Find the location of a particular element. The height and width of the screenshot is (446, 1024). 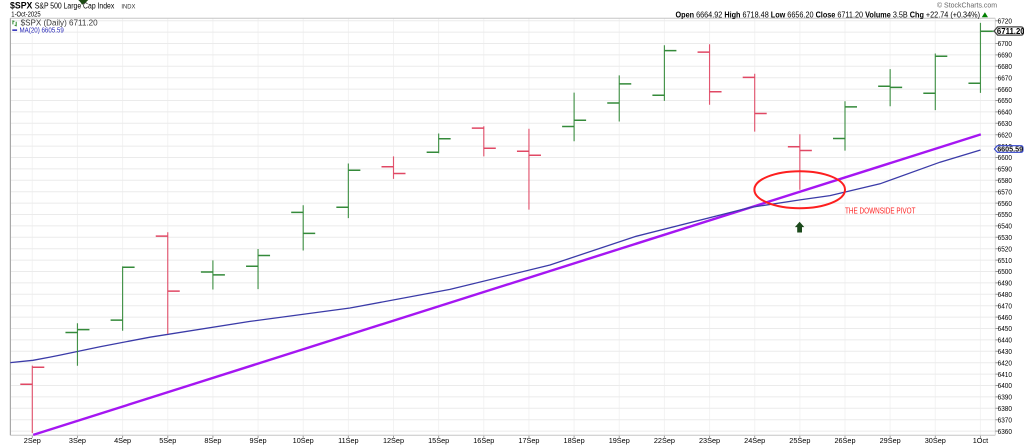

svg-text: 6640 is located at coordinates (1005, 112).